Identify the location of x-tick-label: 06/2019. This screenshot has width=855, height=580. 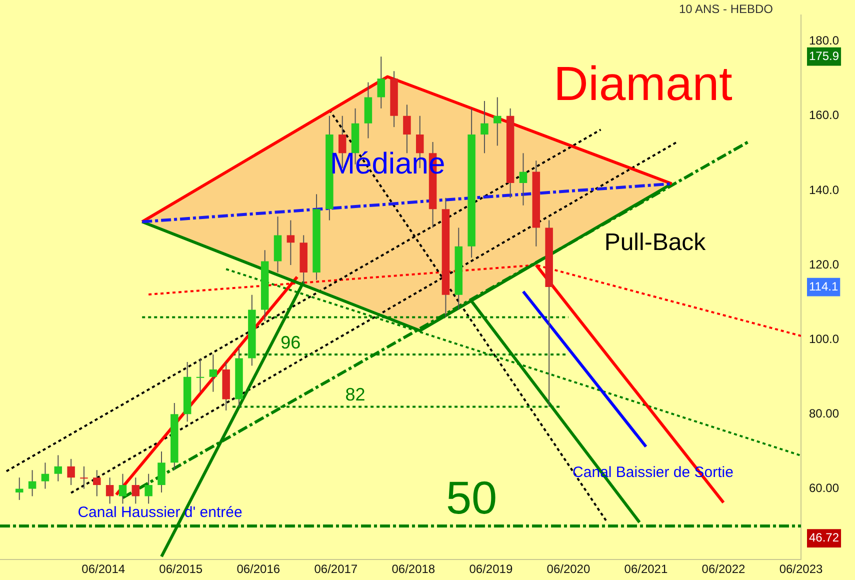
(491, 569).